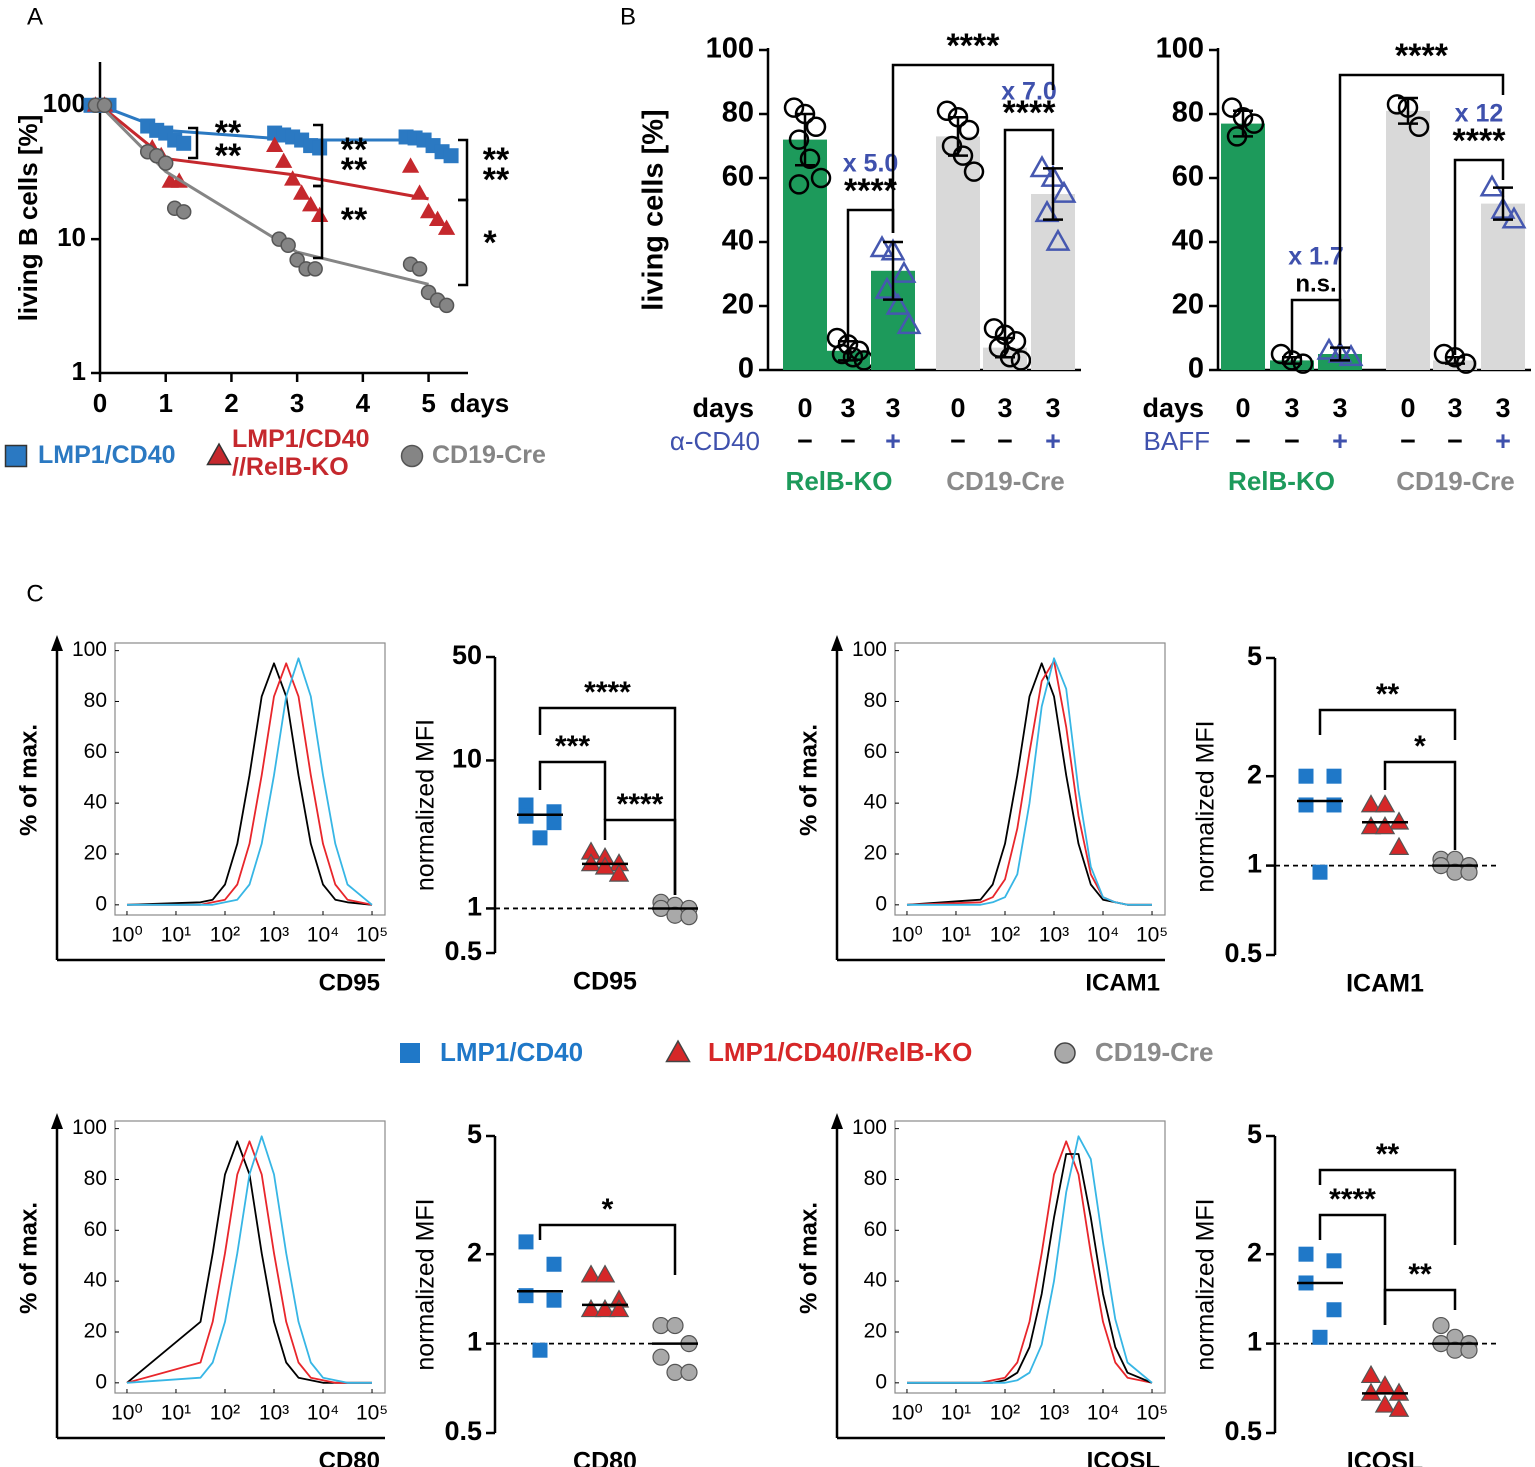  Describe the element at coordinates (165, 403) in the screenshot. I see `x-tick-label: 1` at that location.